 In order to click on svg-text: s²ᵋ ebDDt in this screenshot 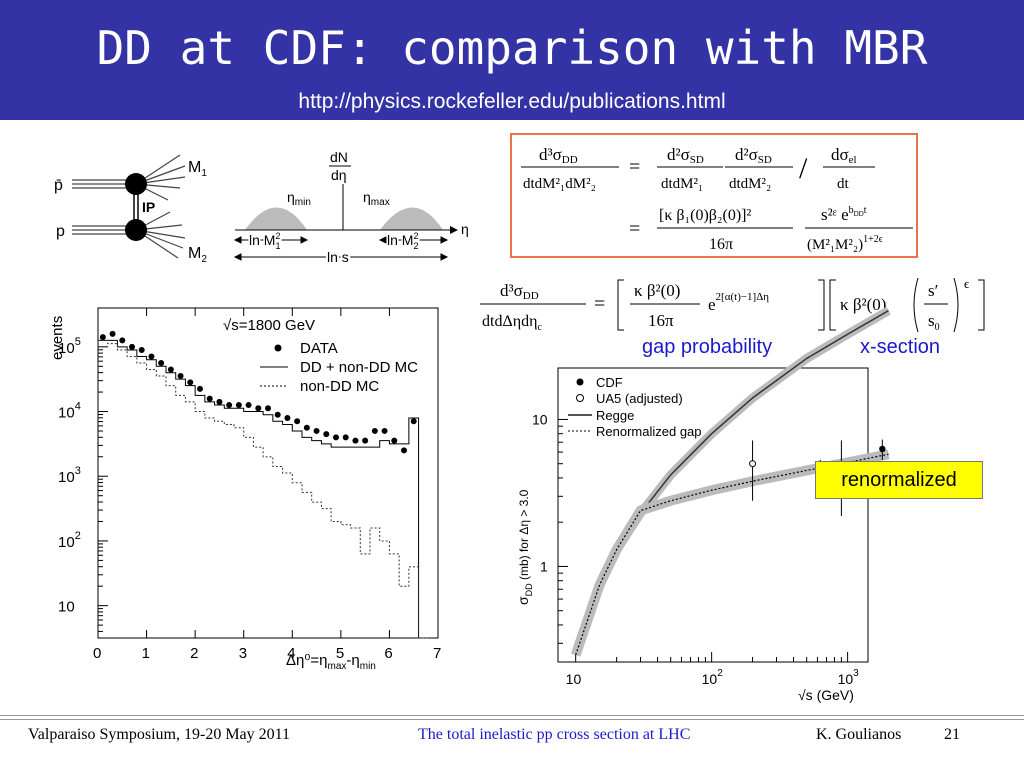, I will do `click(844, 214)`.